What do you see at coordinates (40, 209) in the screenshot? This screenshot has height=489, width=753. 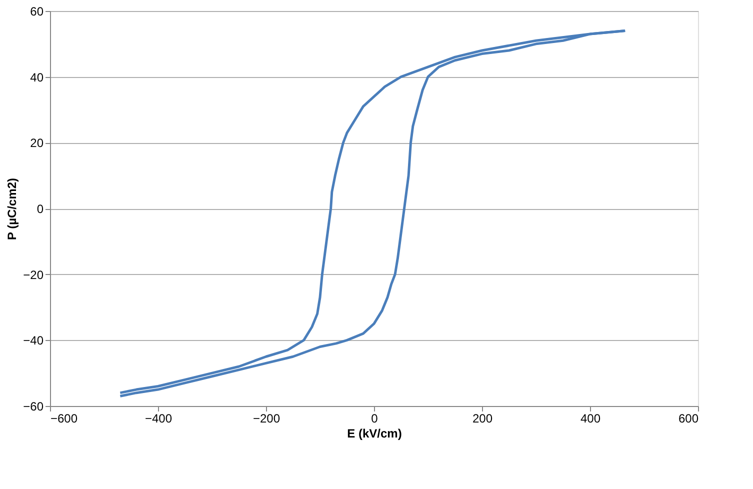 I see `y-tick-label: 0` at bounding box center [40, 209].